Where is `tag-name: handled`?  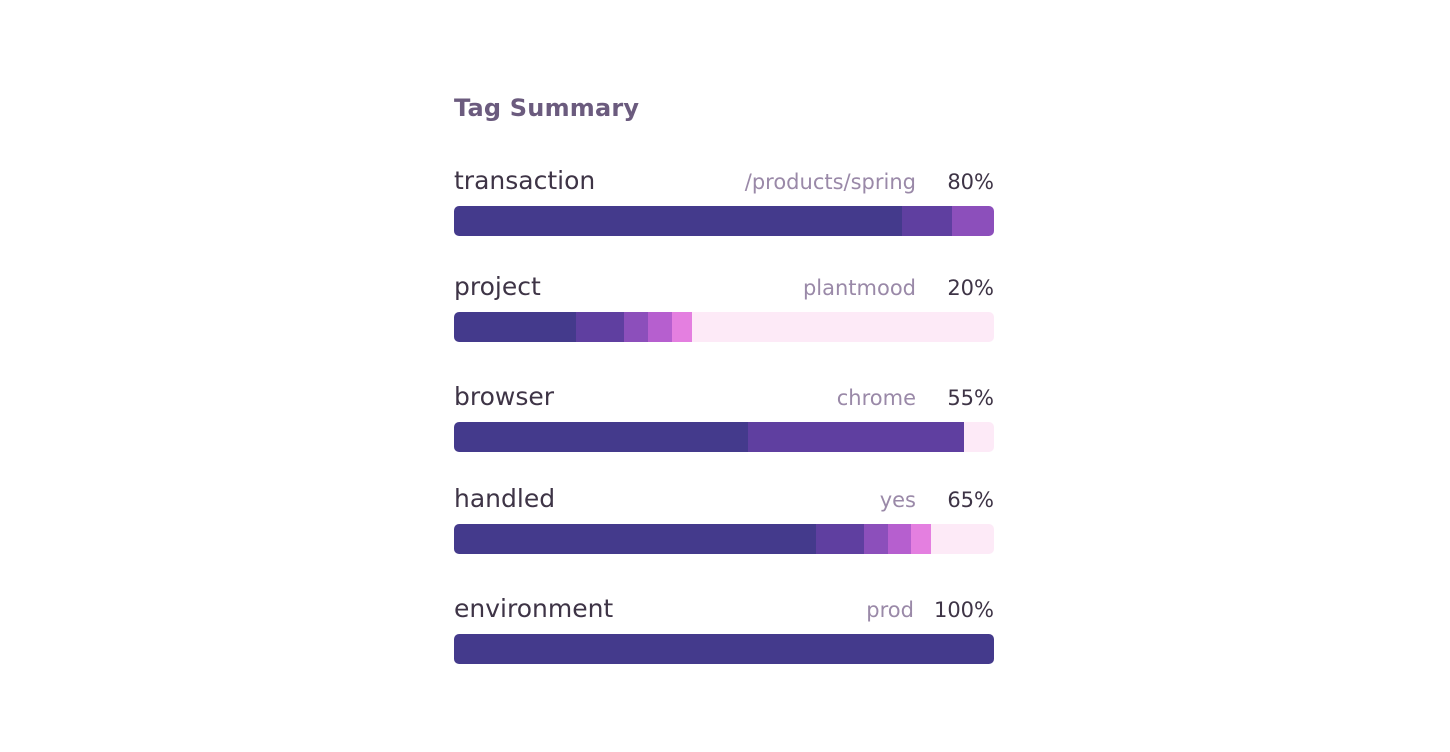
tag-name: handled is located at coordinates (505, 498).